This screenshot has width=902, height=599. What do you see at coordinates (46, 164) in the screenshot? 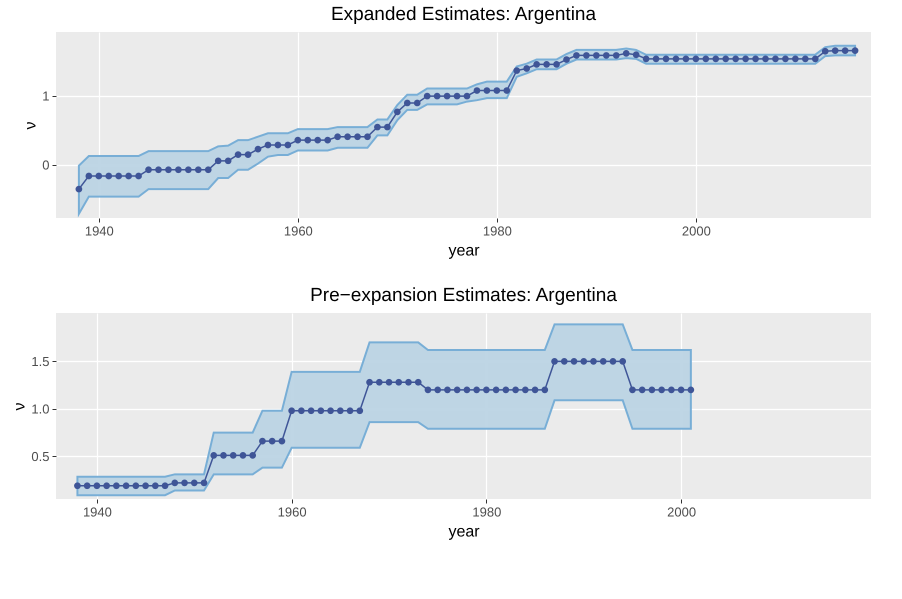
I see `y-tick-label: 0` at bounding box center [46, 164].